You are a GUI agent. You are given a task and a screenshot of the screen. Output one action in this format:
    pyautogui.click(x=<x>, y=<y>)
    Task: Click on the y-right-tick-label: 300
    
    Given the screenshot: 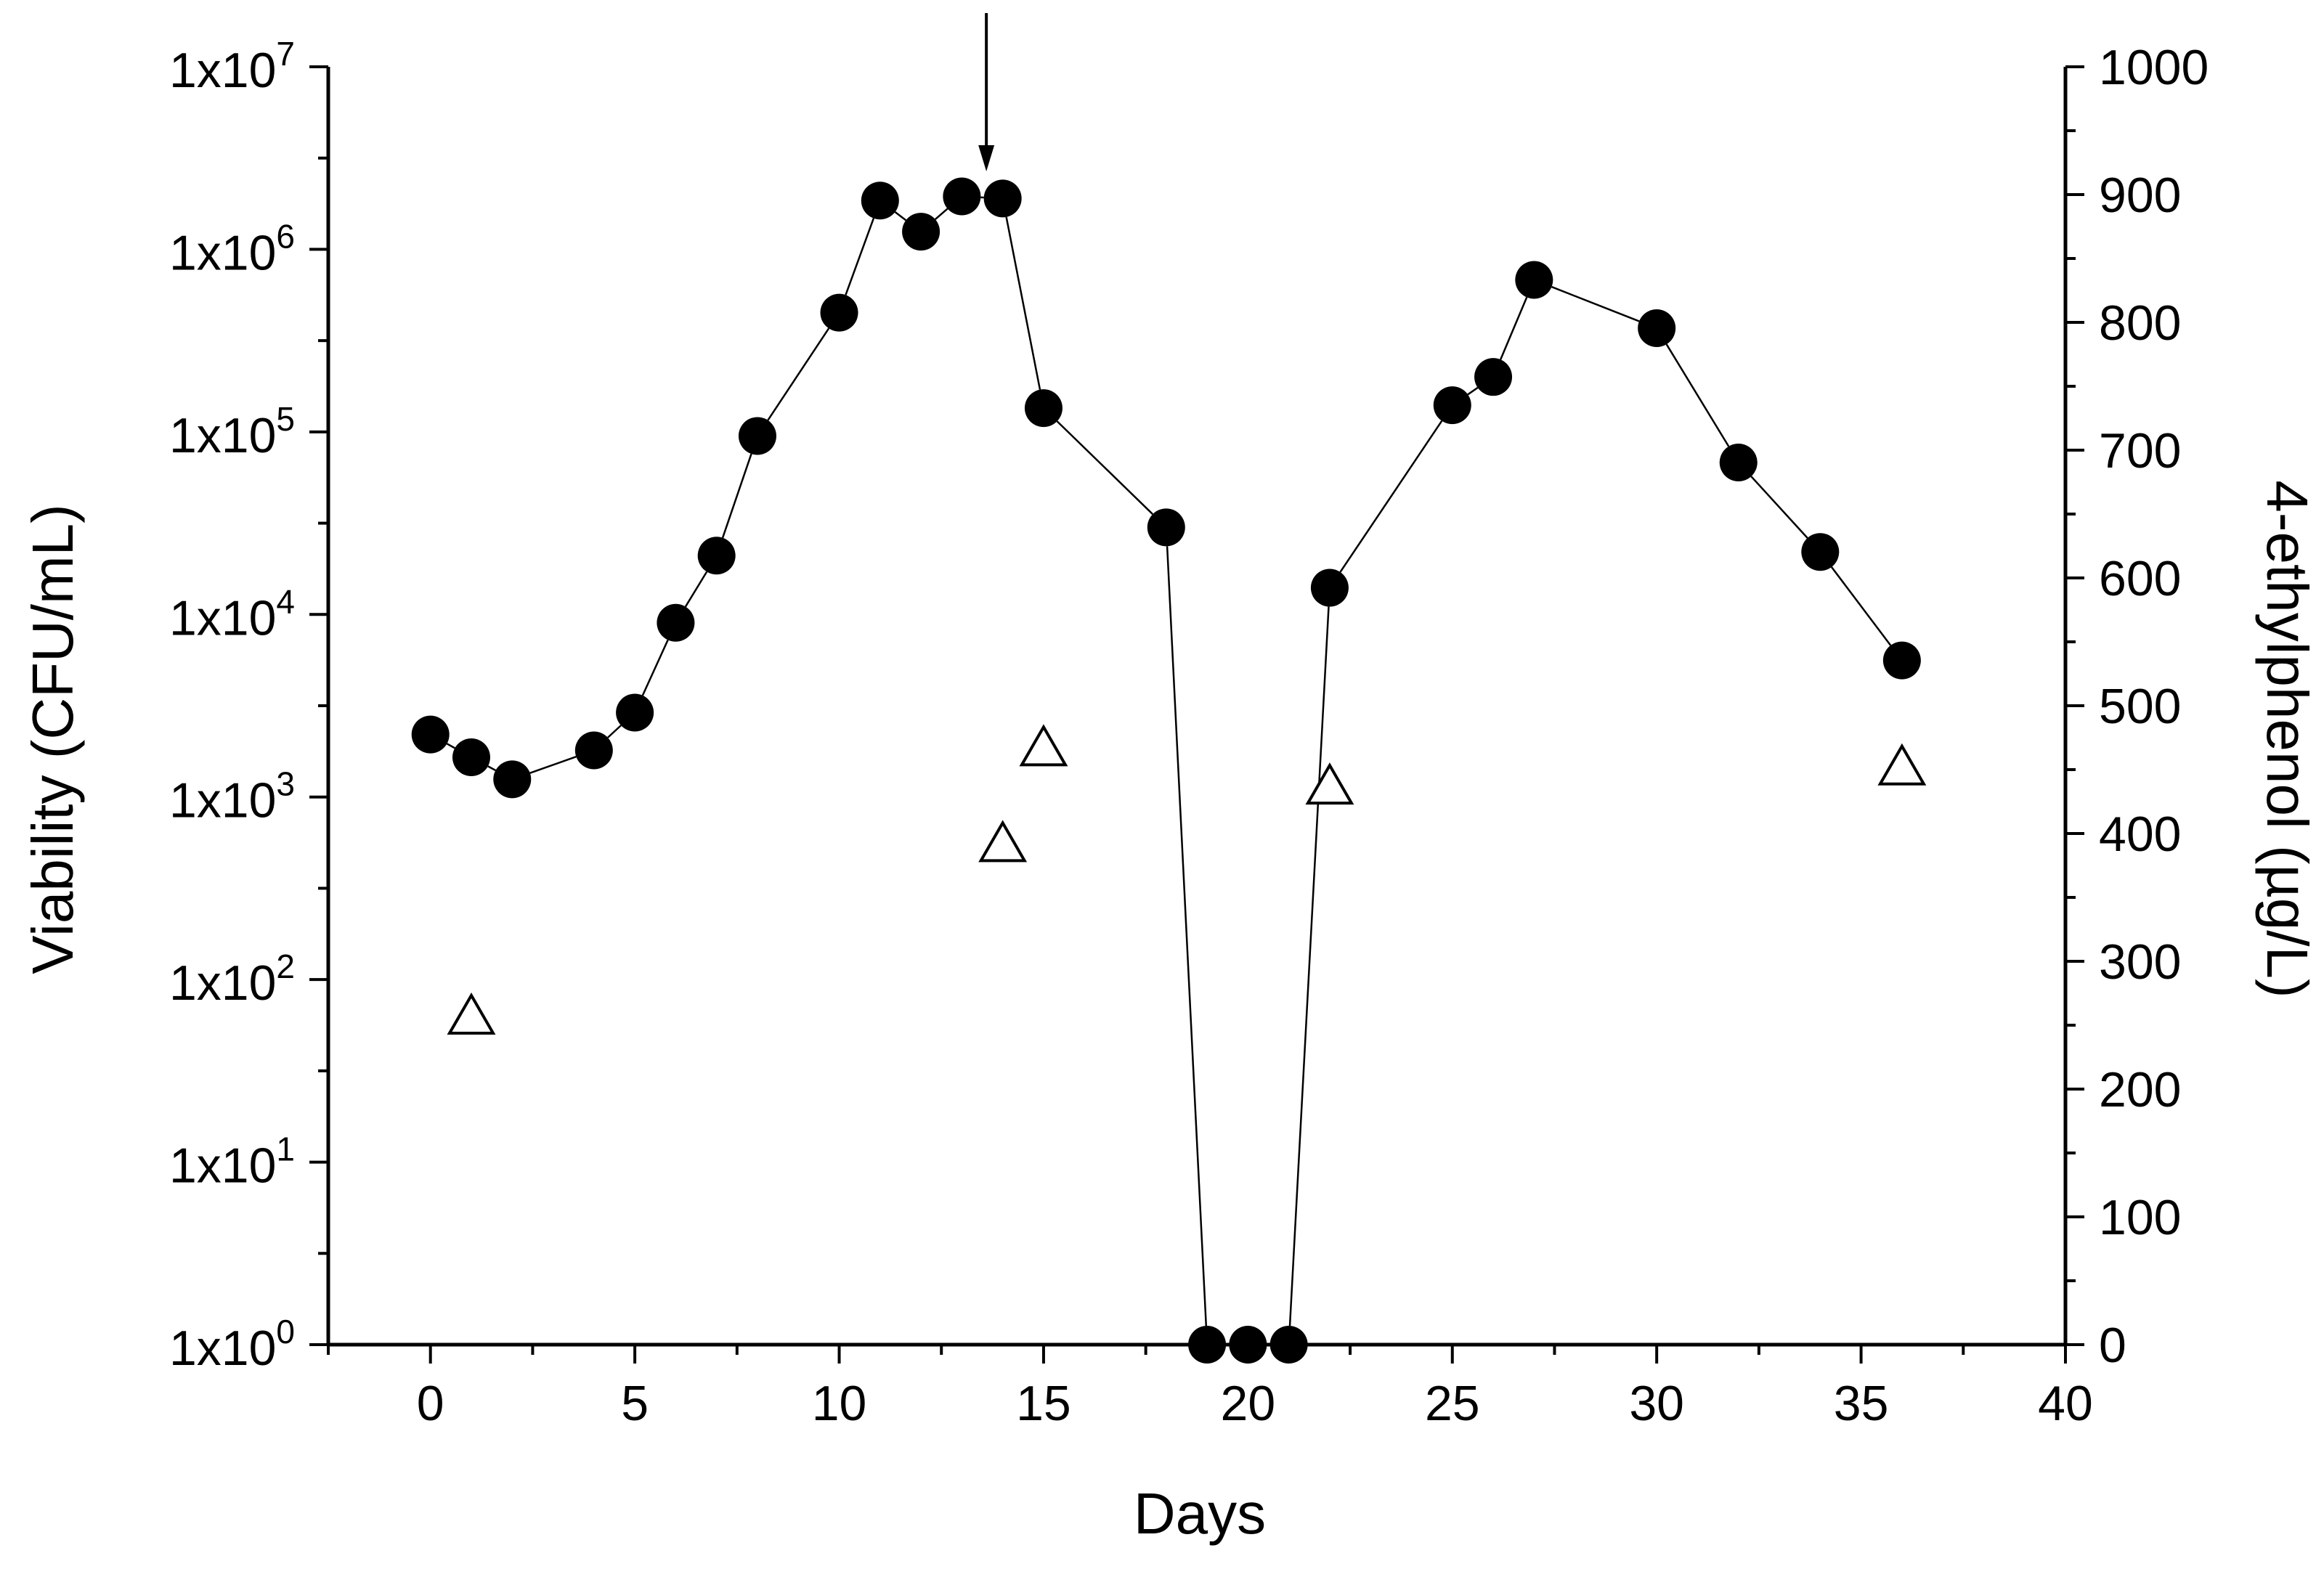 What is the action you would take?
    pyautogui.click(x=2140, y=962)
    